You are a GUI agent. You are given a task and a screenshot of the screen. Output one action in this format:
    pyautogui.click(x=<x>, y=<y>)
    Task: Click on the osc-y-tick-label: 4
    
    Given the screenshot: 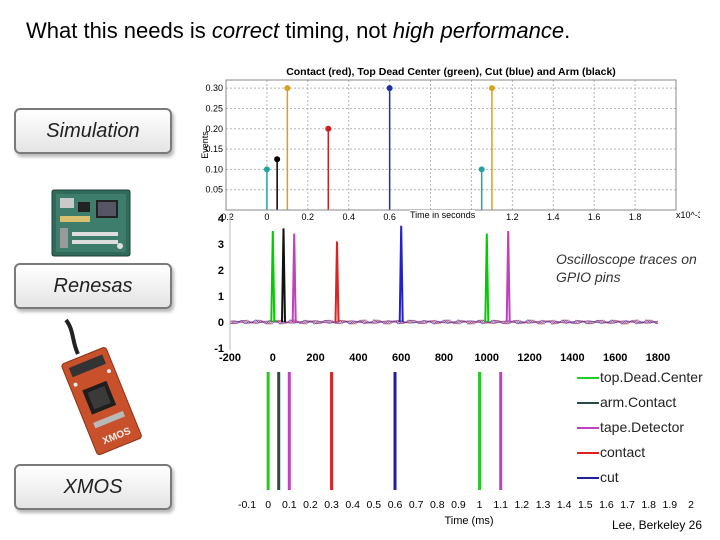 What is the action you would take?
    pyautogui.click(x=221, y=219)
    